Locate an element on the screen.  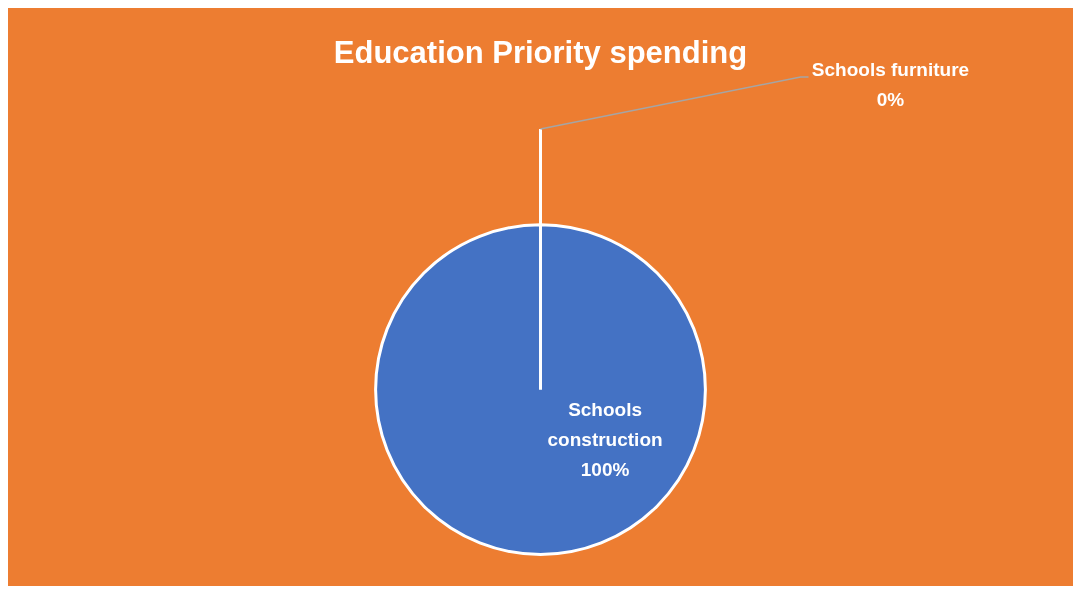
chart-title: Education Priority spending is located at coordinates (540, 53).